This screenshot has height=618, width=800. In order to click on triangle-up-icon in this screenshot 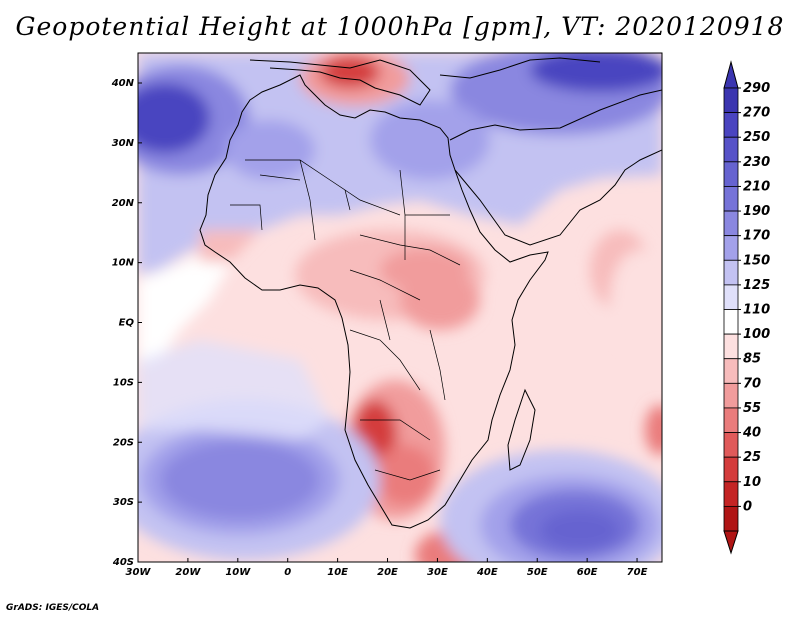, I will do `click(731, 74)`.